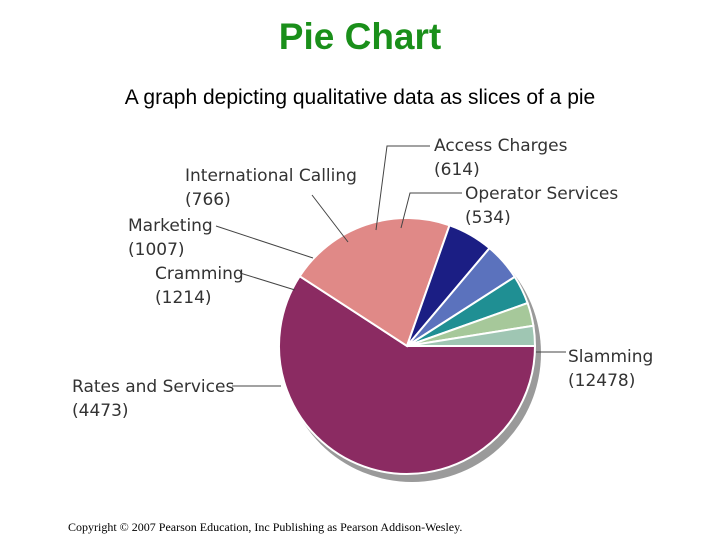 The image size is (720, 540). Describe the element at coordinates (402, 188) in the screenshot. I see `leader-line-access-charges` at that location.